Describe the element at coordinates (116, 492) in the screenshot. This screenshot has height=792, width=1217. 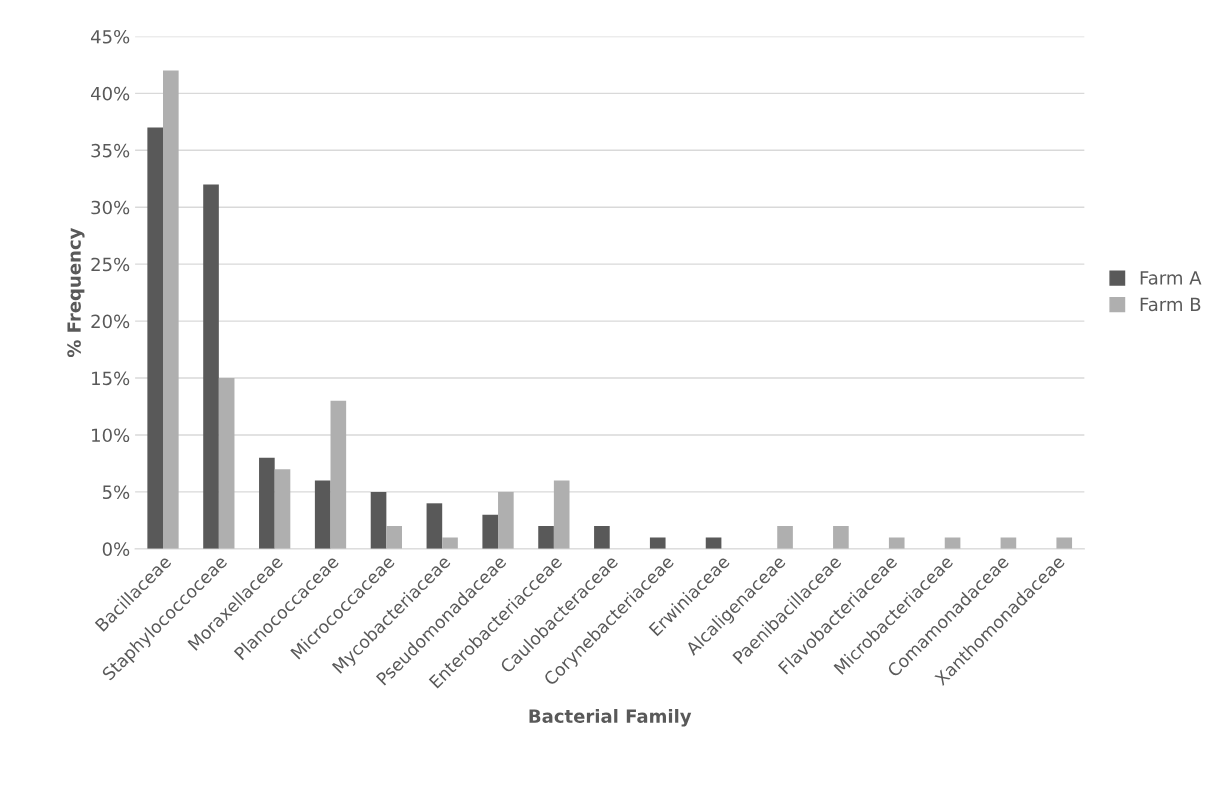
I see `y-tick-label: 5%` at that location.